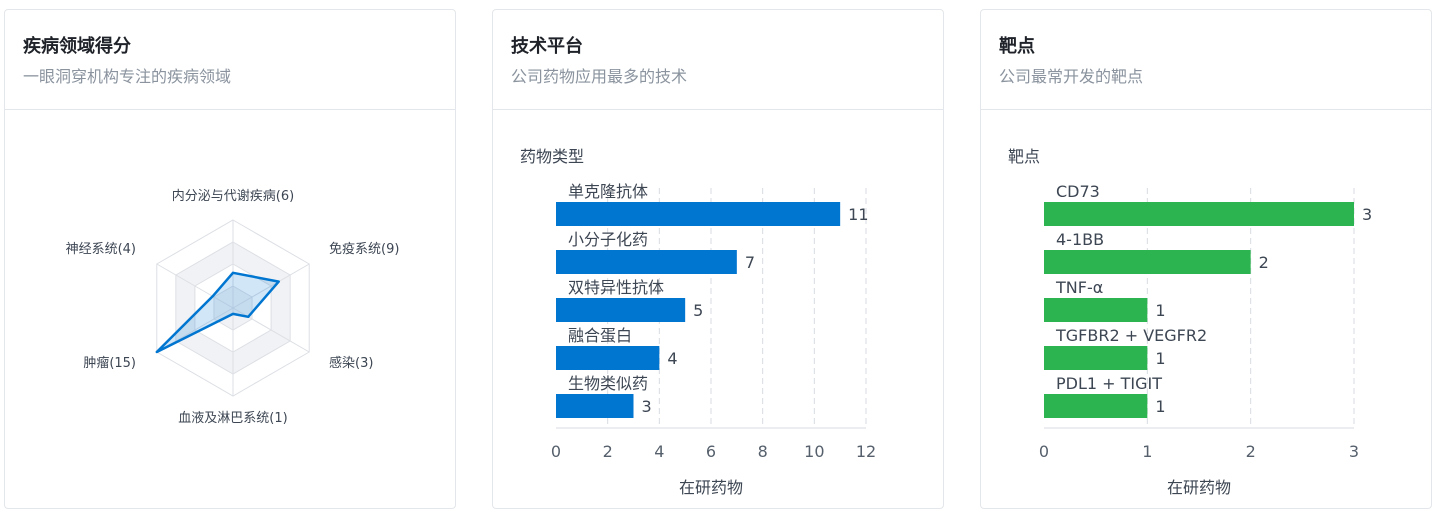 This screenshot has width=1435, height=520. What do you see at coordinates (1147, 451) in the screenshot?
I see `x-tick-label: 1` at bounding box center [1147, 451].